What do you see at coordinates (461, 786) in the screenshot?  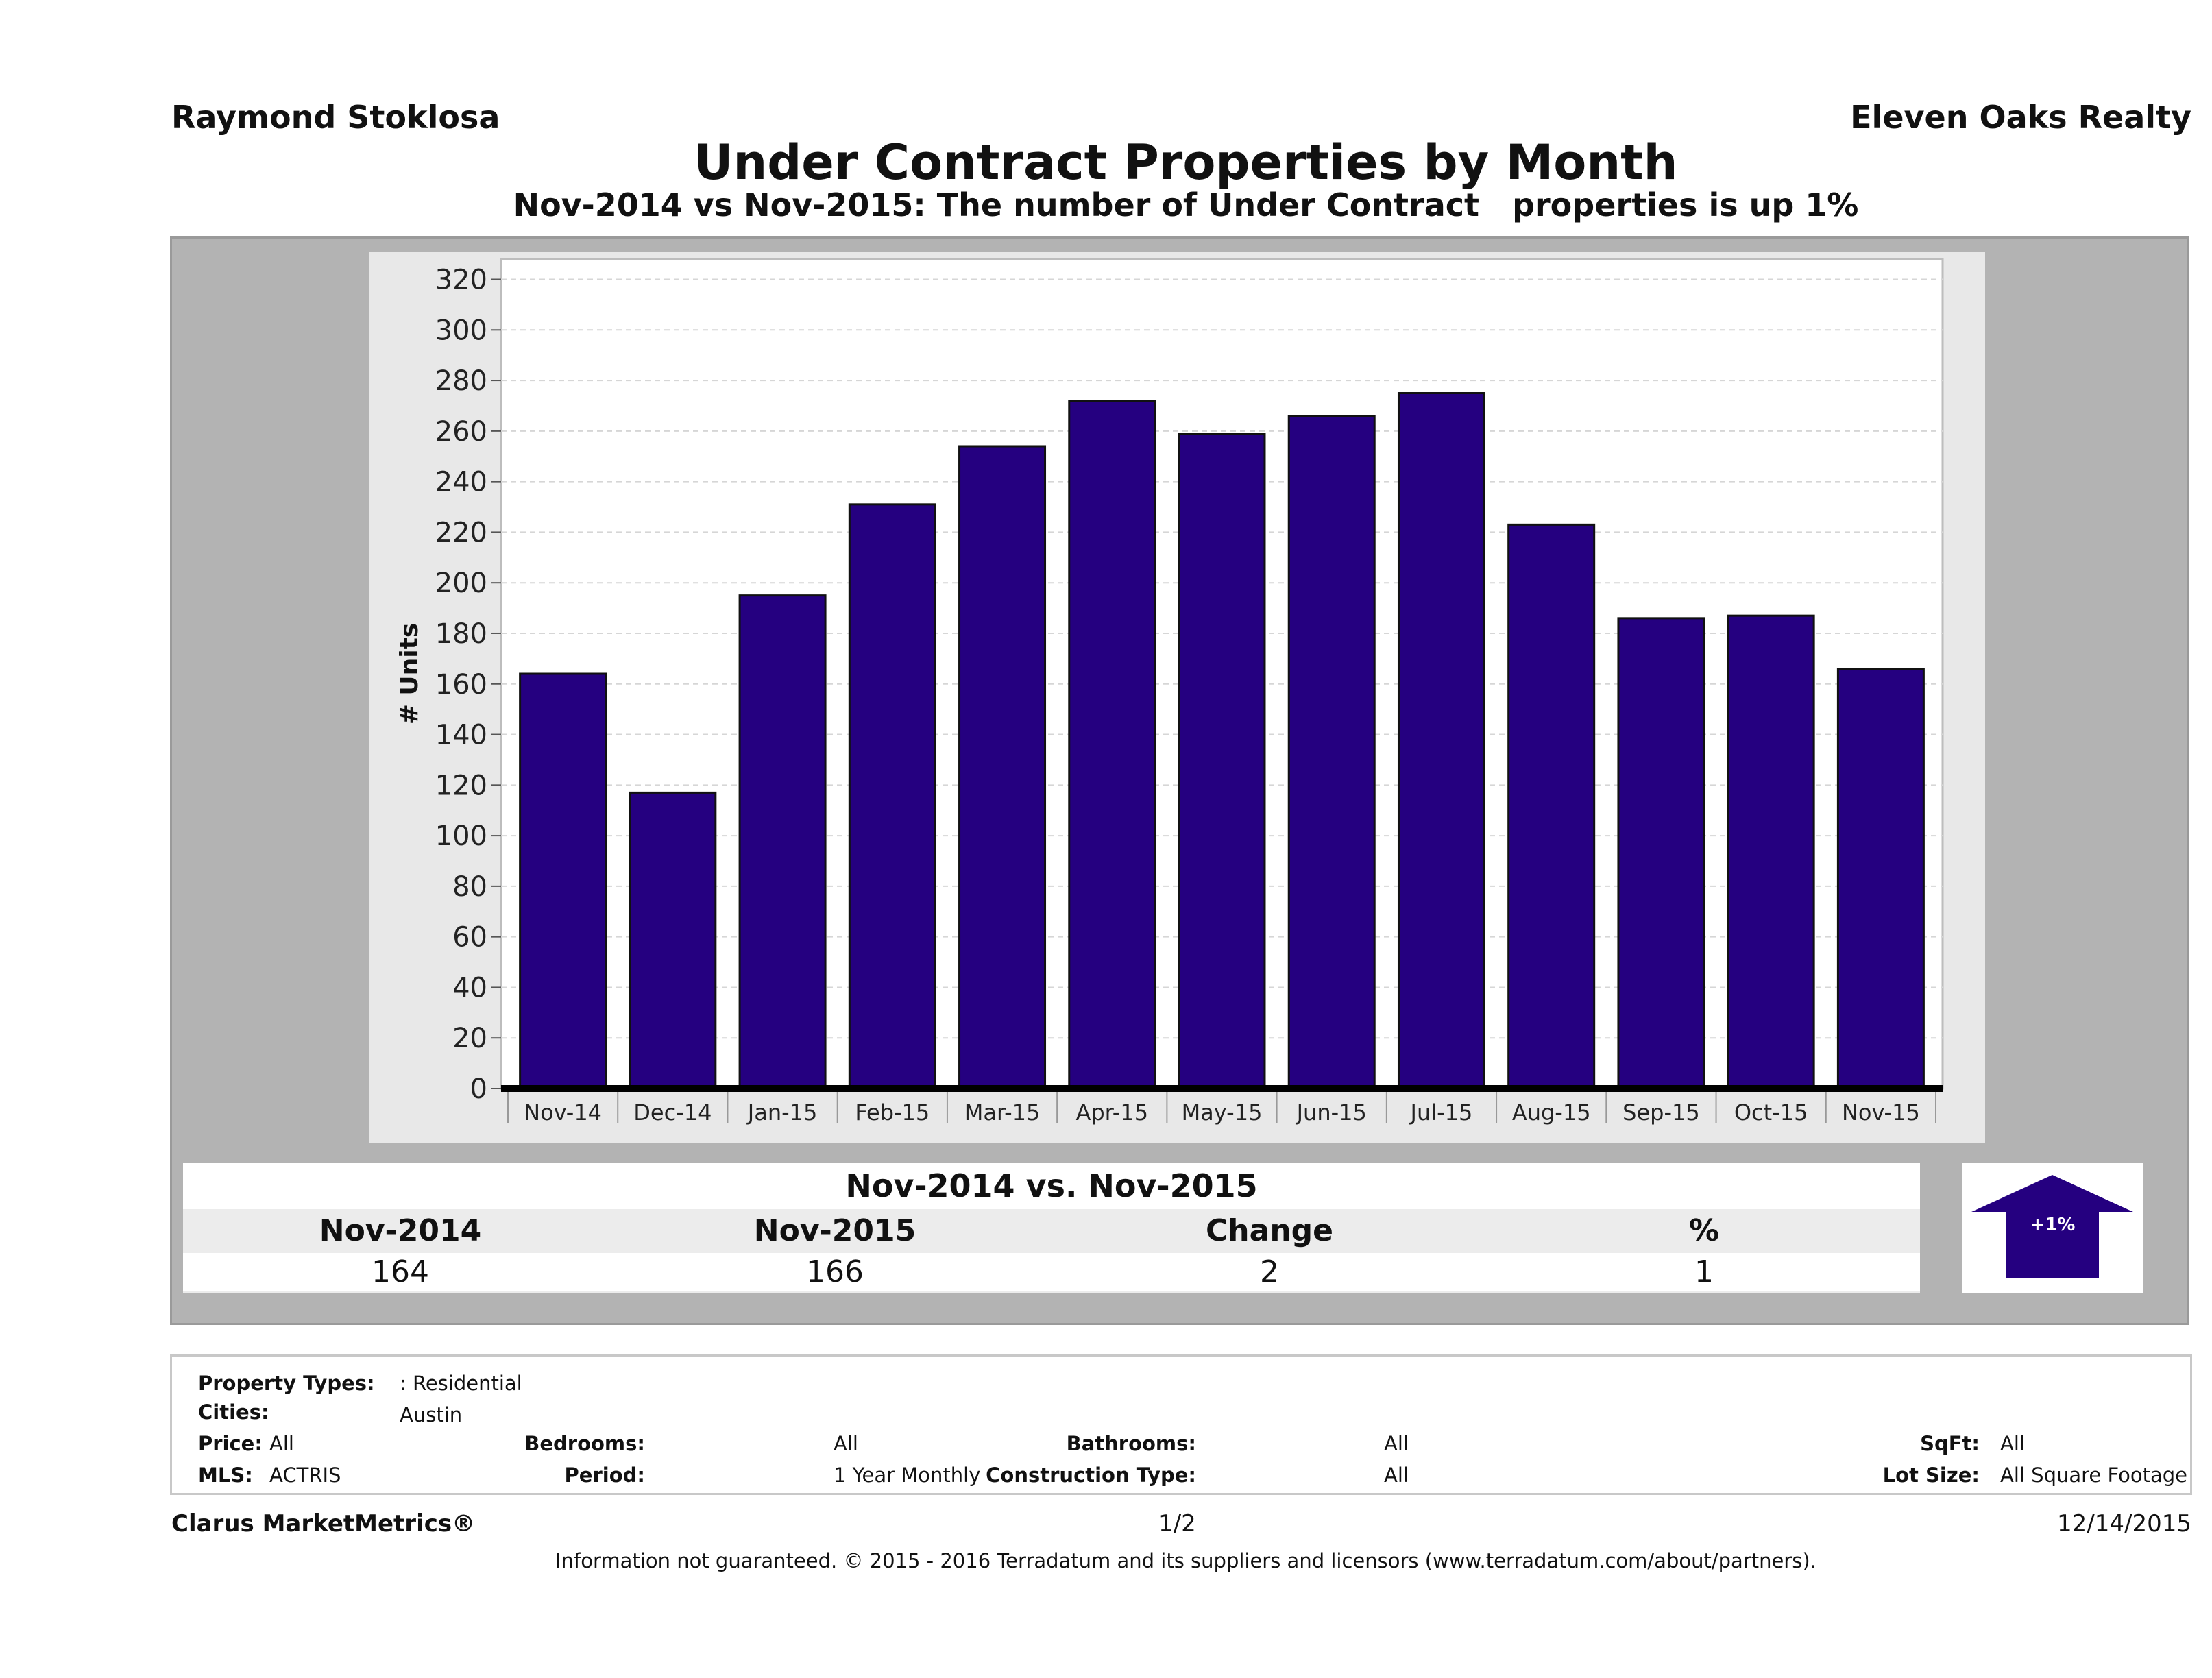 I see `y-tick-label: 120` at bounding box center [461, 786].